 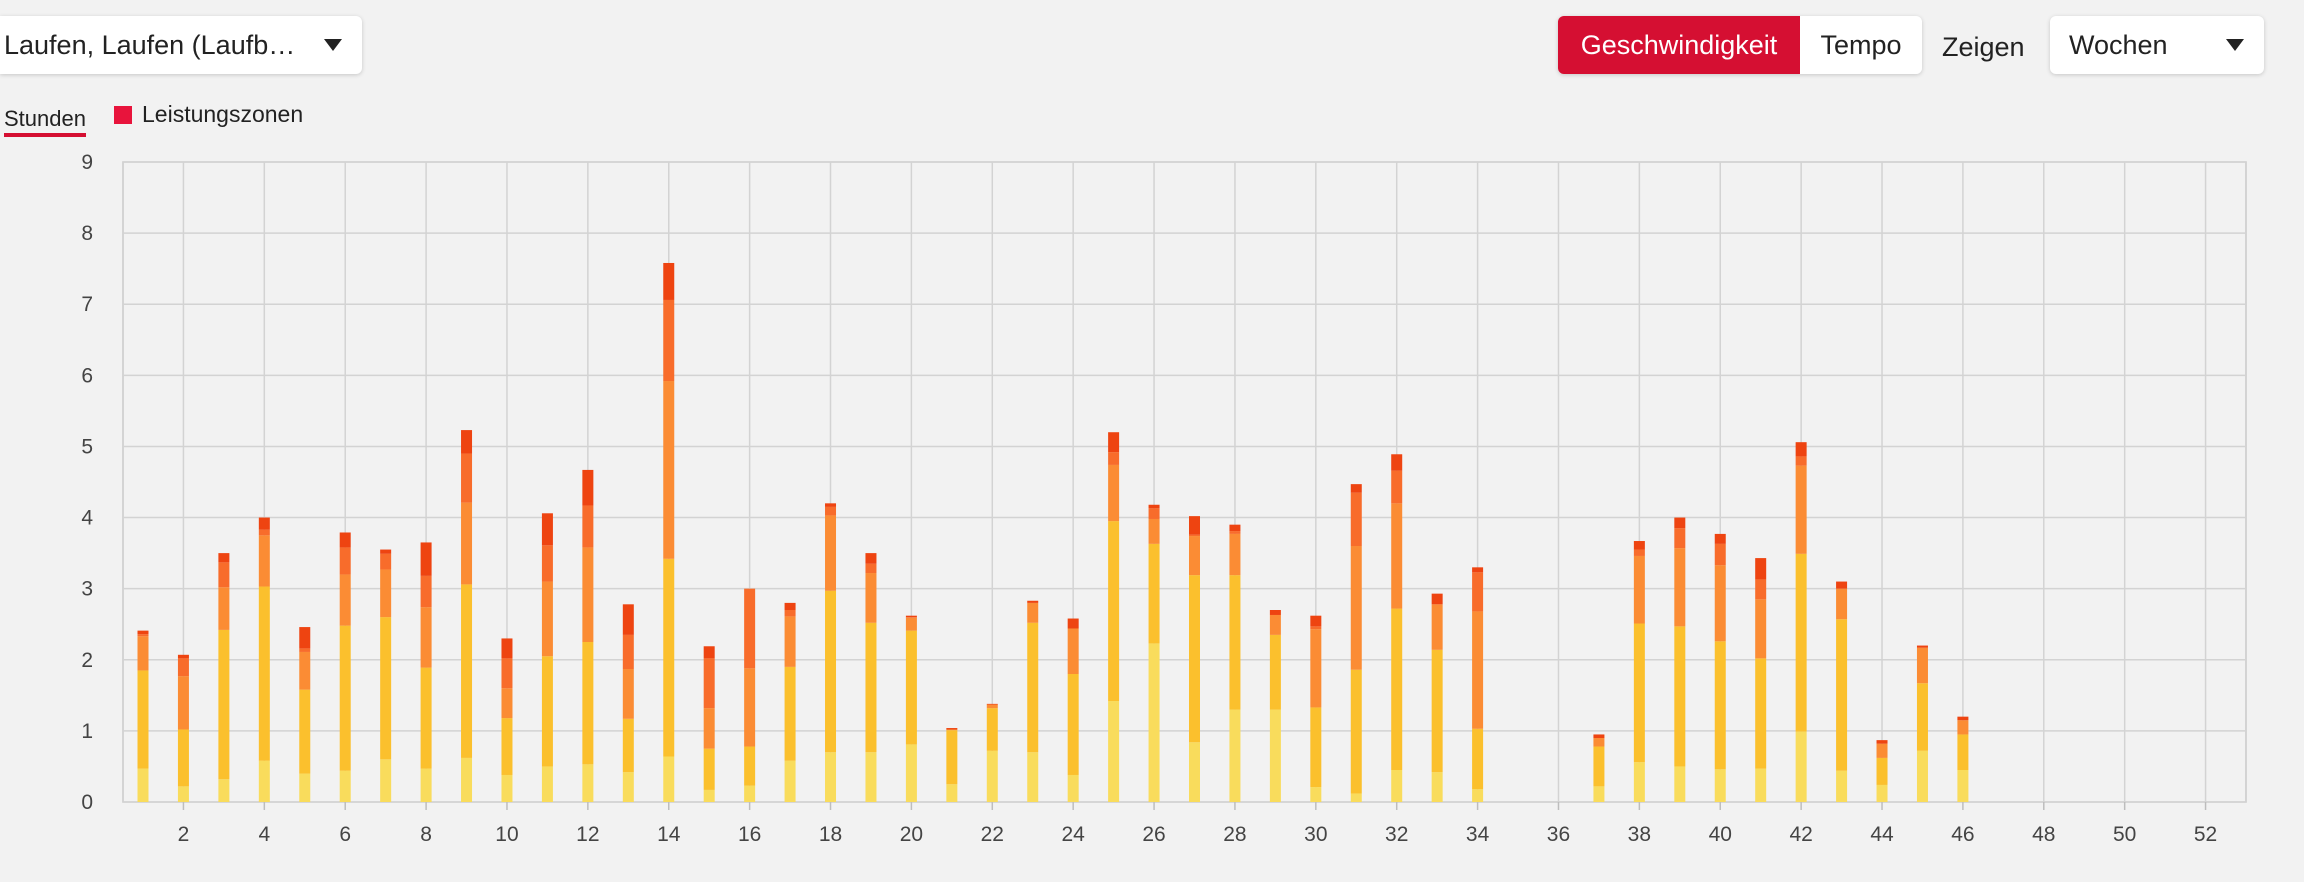 What do you see at coordinates (1861, 45) in the screenshot?
I see `pace-toggle-button: Tempo` at bounding box center [1861, 45].